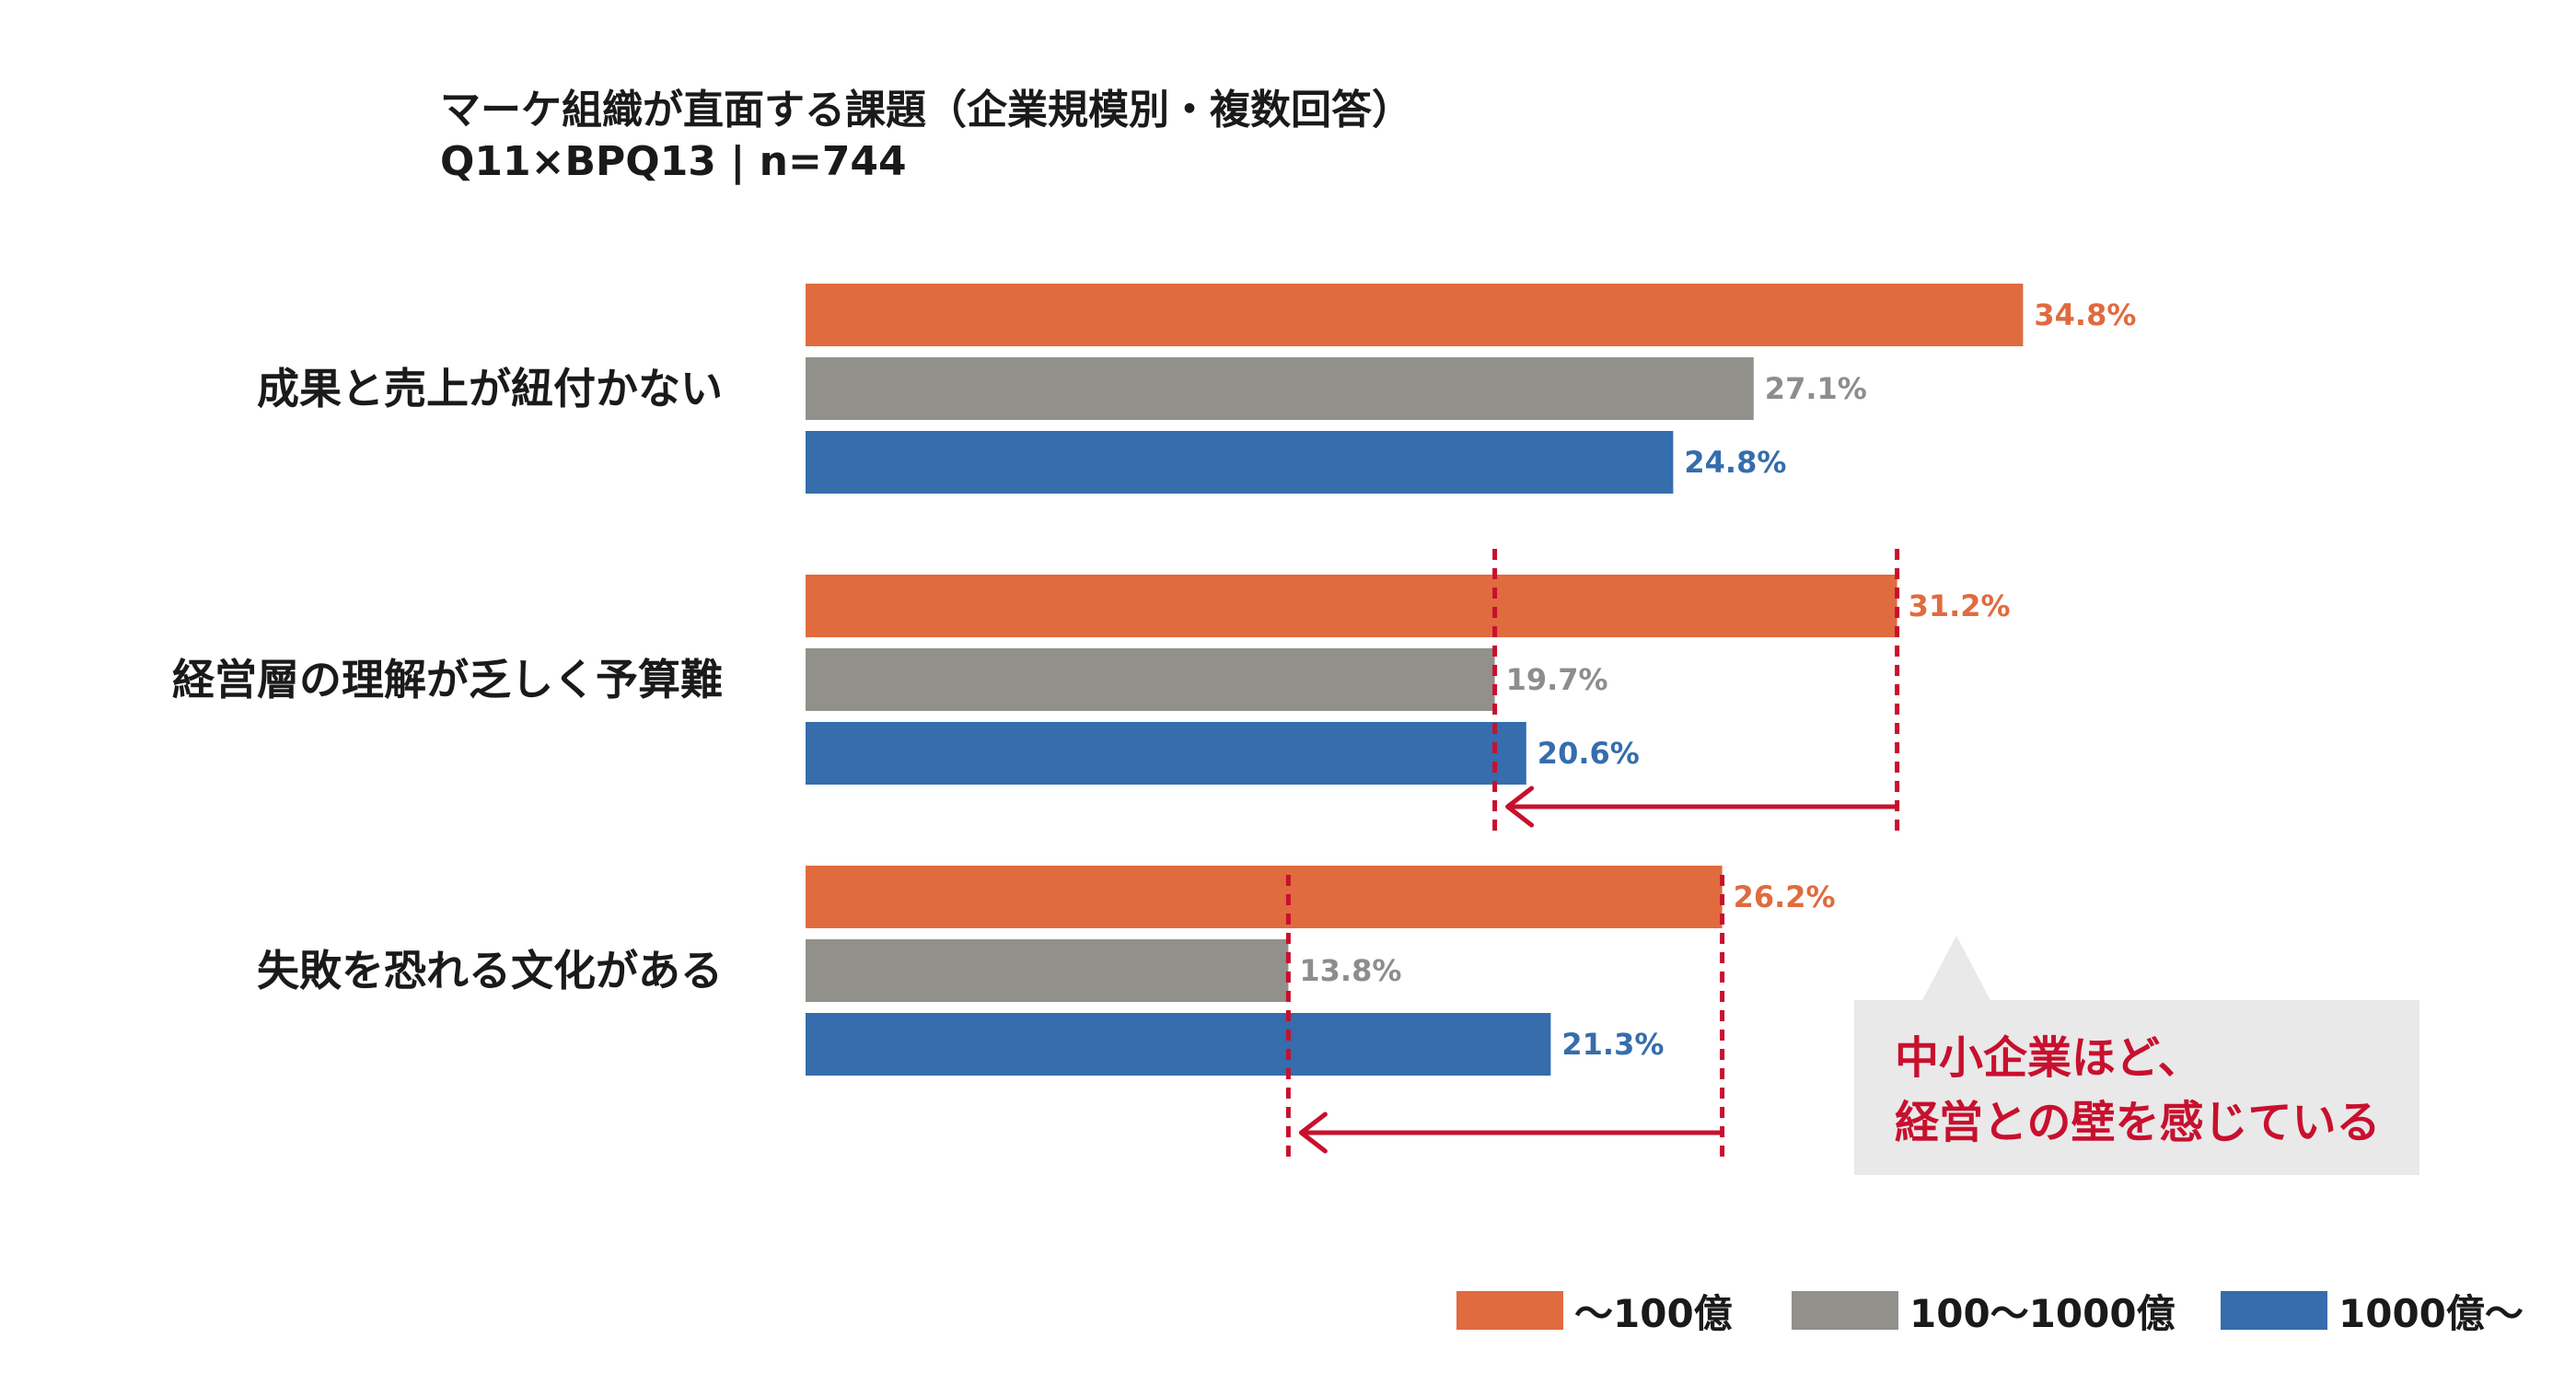 Image resolution: width=2576 pixels, height=1385 pixels. Describe the element at coordinates (2274, 1311) in the screenshot. I see `legend-swatch-large` at that location.